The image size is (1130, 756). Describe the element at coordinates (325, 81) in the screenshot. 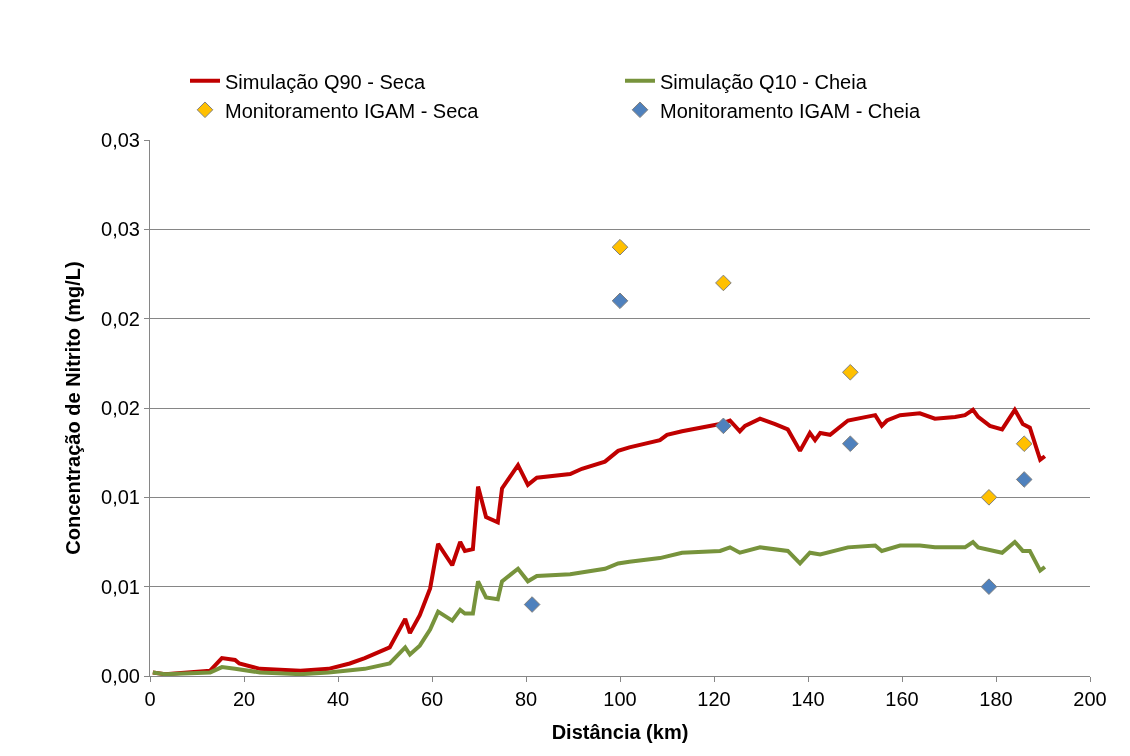

I see `legend-label: Simulação Q90 - Seca` at that location.